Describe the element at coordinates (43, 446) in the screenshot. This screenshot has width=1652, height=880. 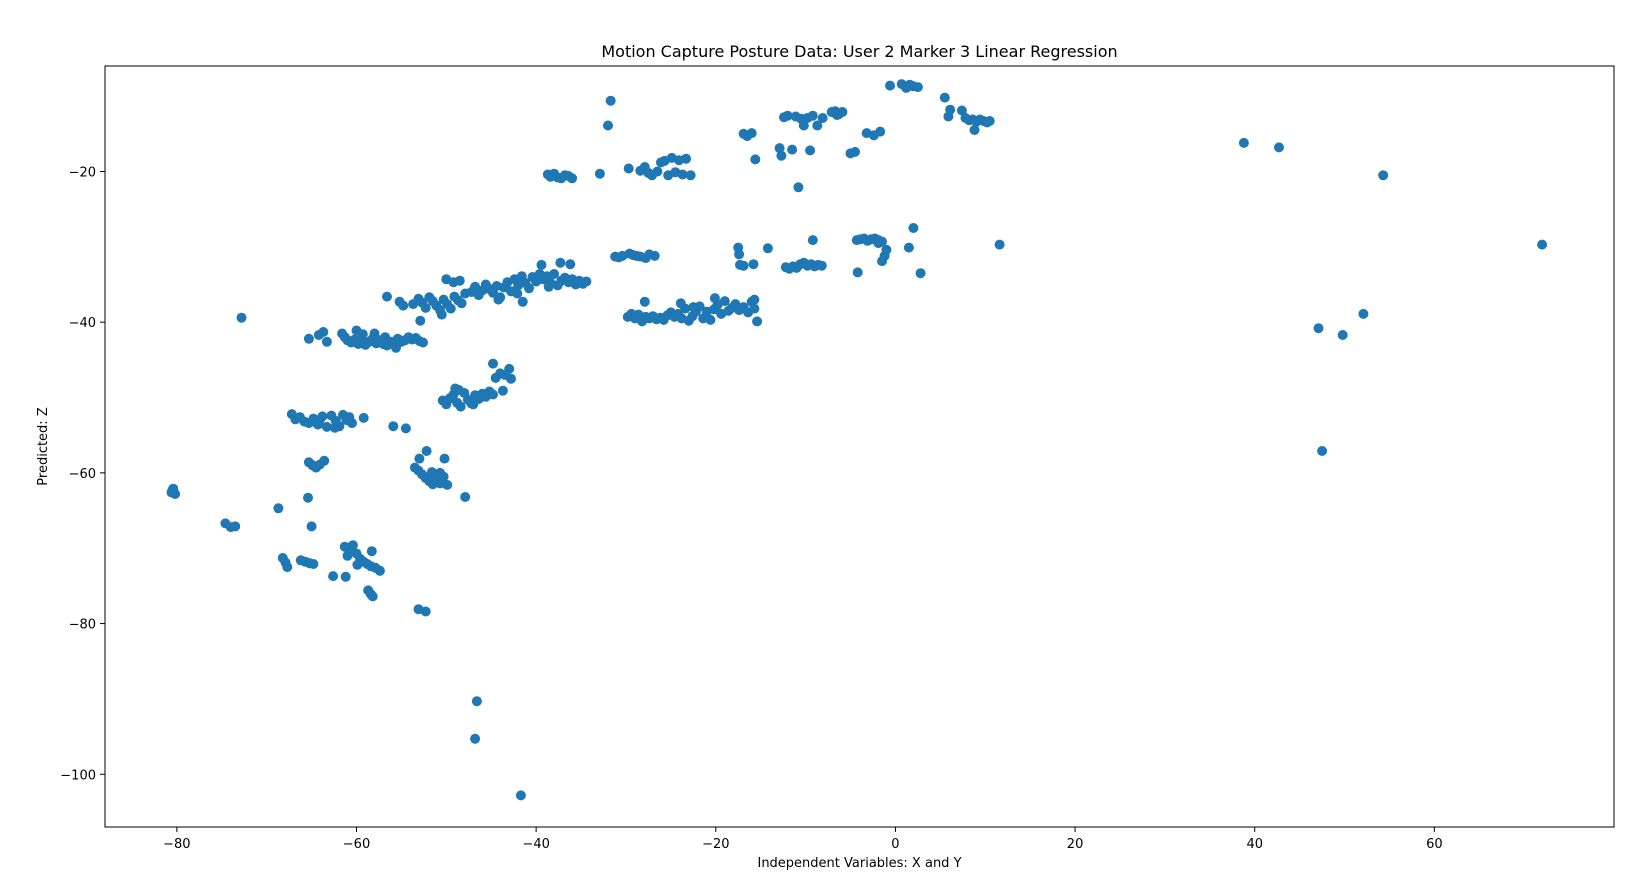
I see `y-axis-label: Predicted: Z` at that location.